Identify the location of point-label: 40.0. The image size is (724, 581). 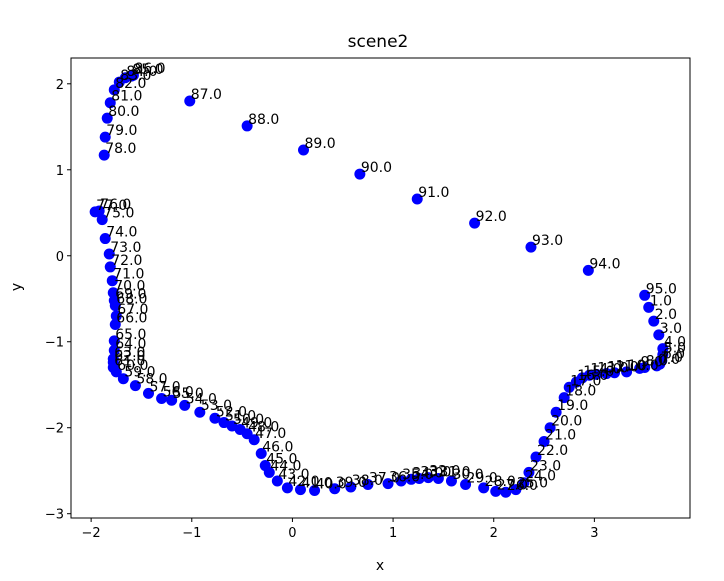
(331, 484).